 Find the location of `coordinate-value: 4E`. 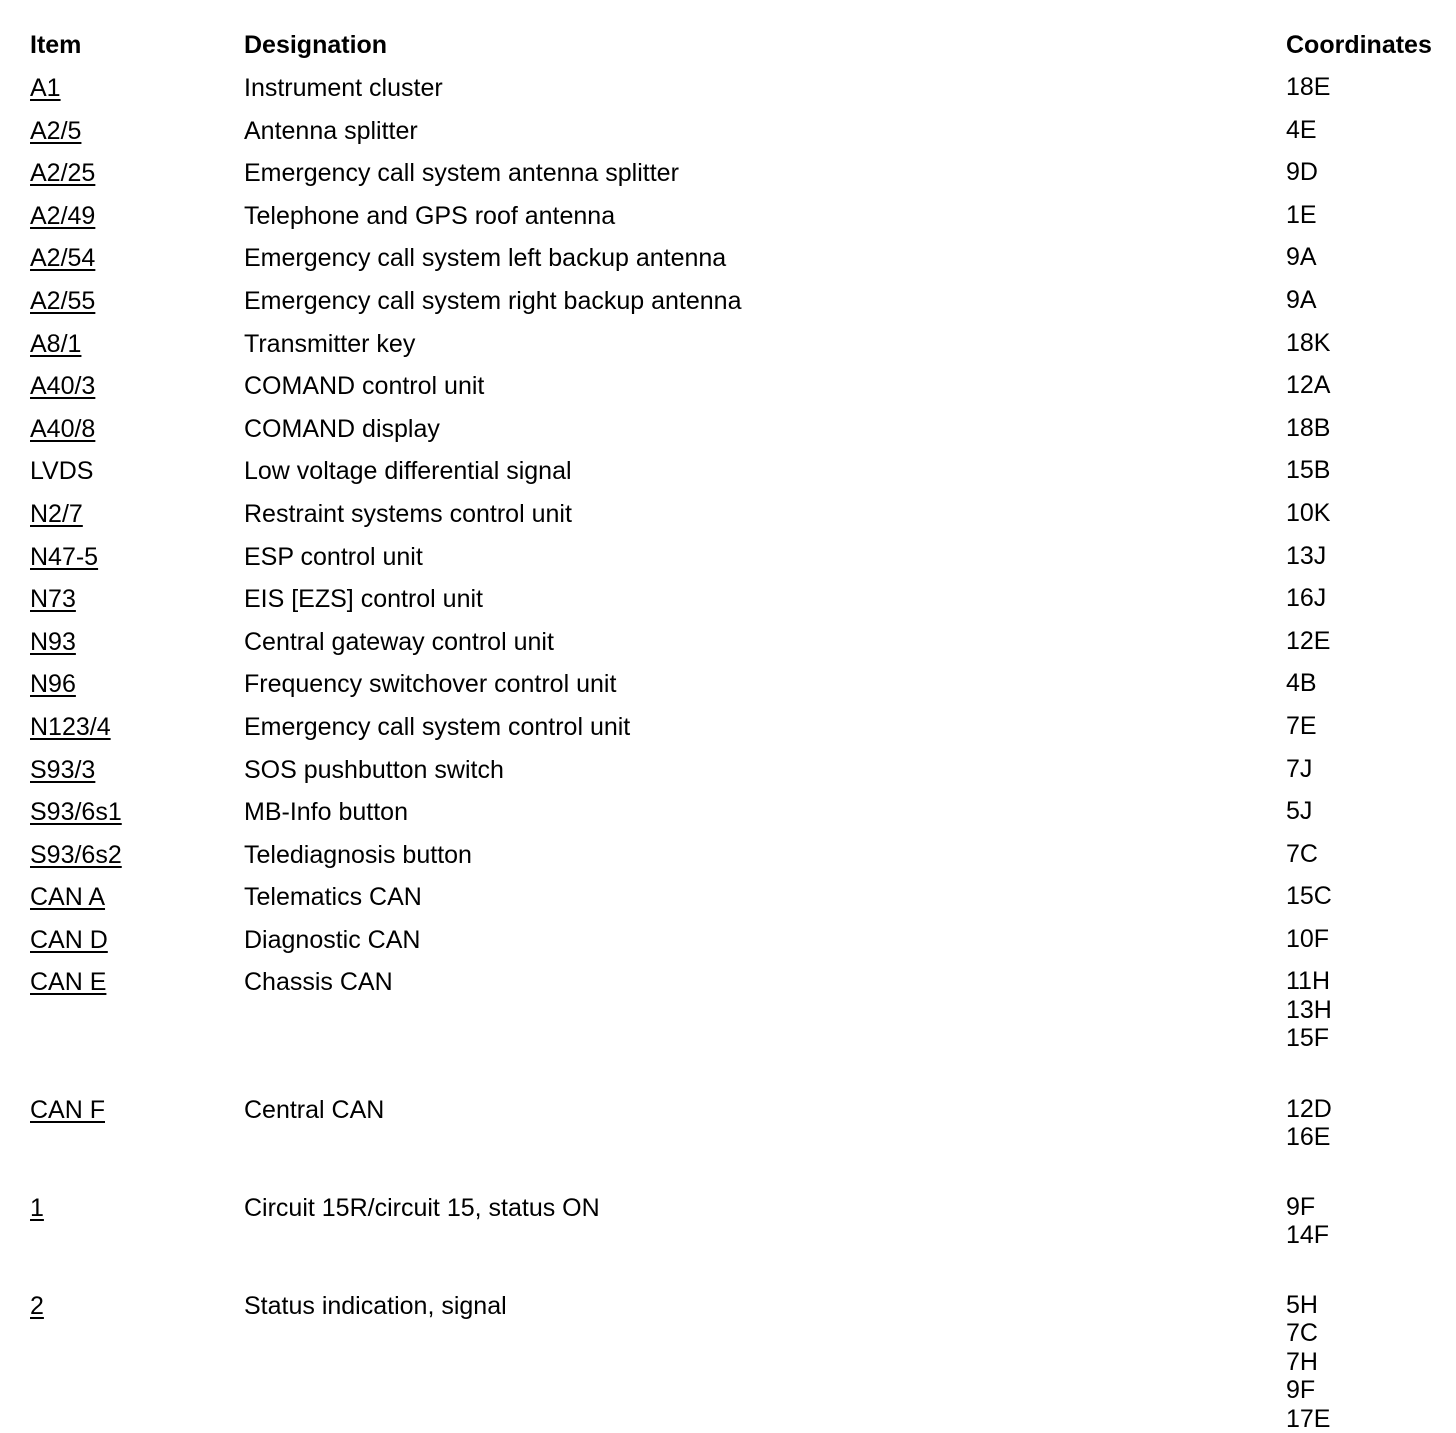

coordinate-value: 4E is located at coordinates (1301, 129).